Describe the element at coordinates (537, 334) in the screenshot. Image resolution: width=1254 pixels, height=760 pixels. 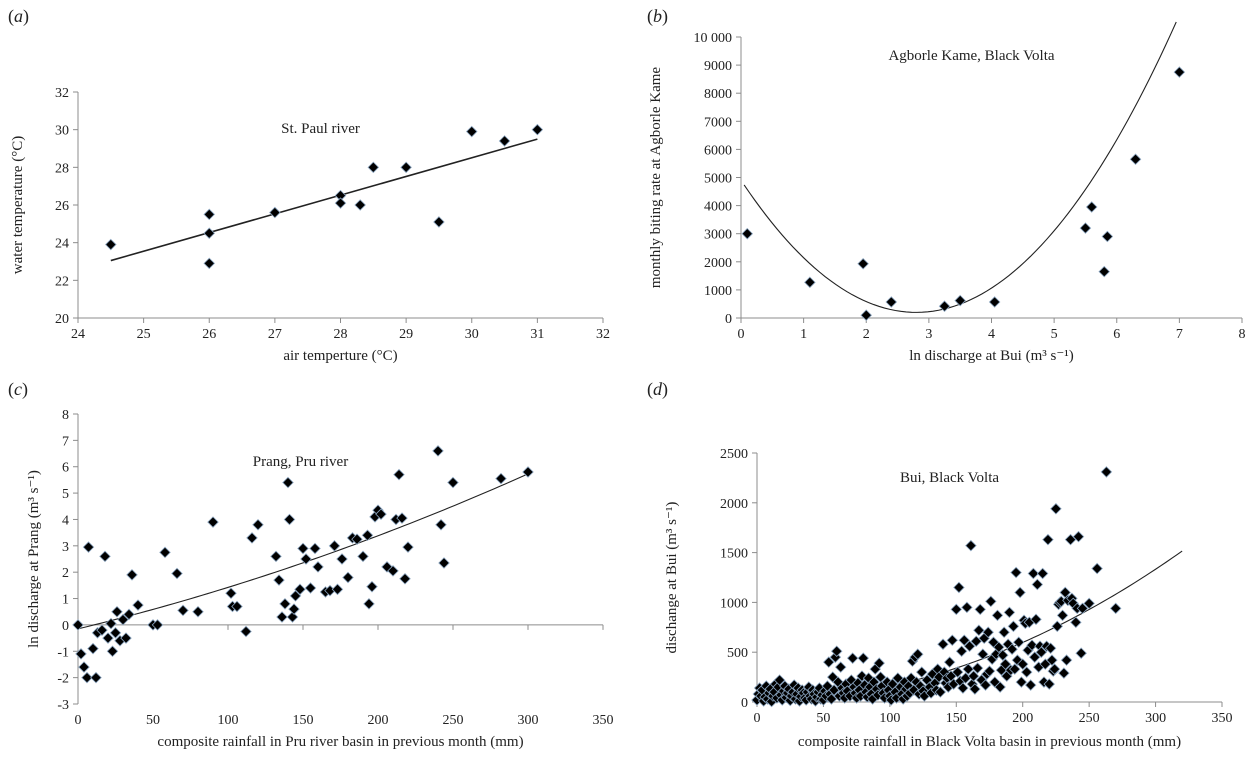
I see `x-tick-label: 31` at that location.